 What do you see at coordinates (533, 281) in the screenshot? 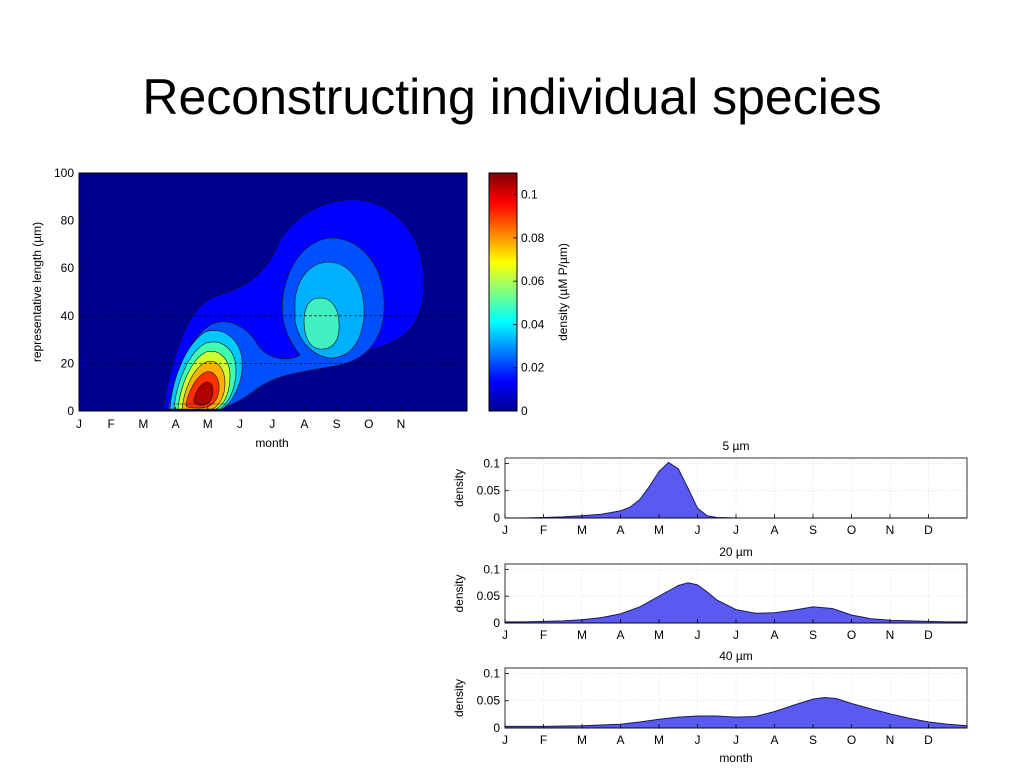
I see `colorbar-tick-label: 0.06` at bounding box center [533, 281].